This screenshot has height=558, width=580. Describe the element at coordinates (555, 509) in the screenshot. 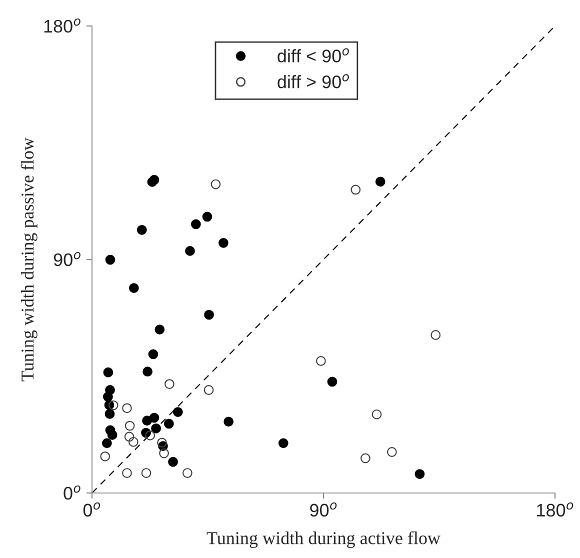

I see `x-tick-label: 180$^{o}$` at that location.